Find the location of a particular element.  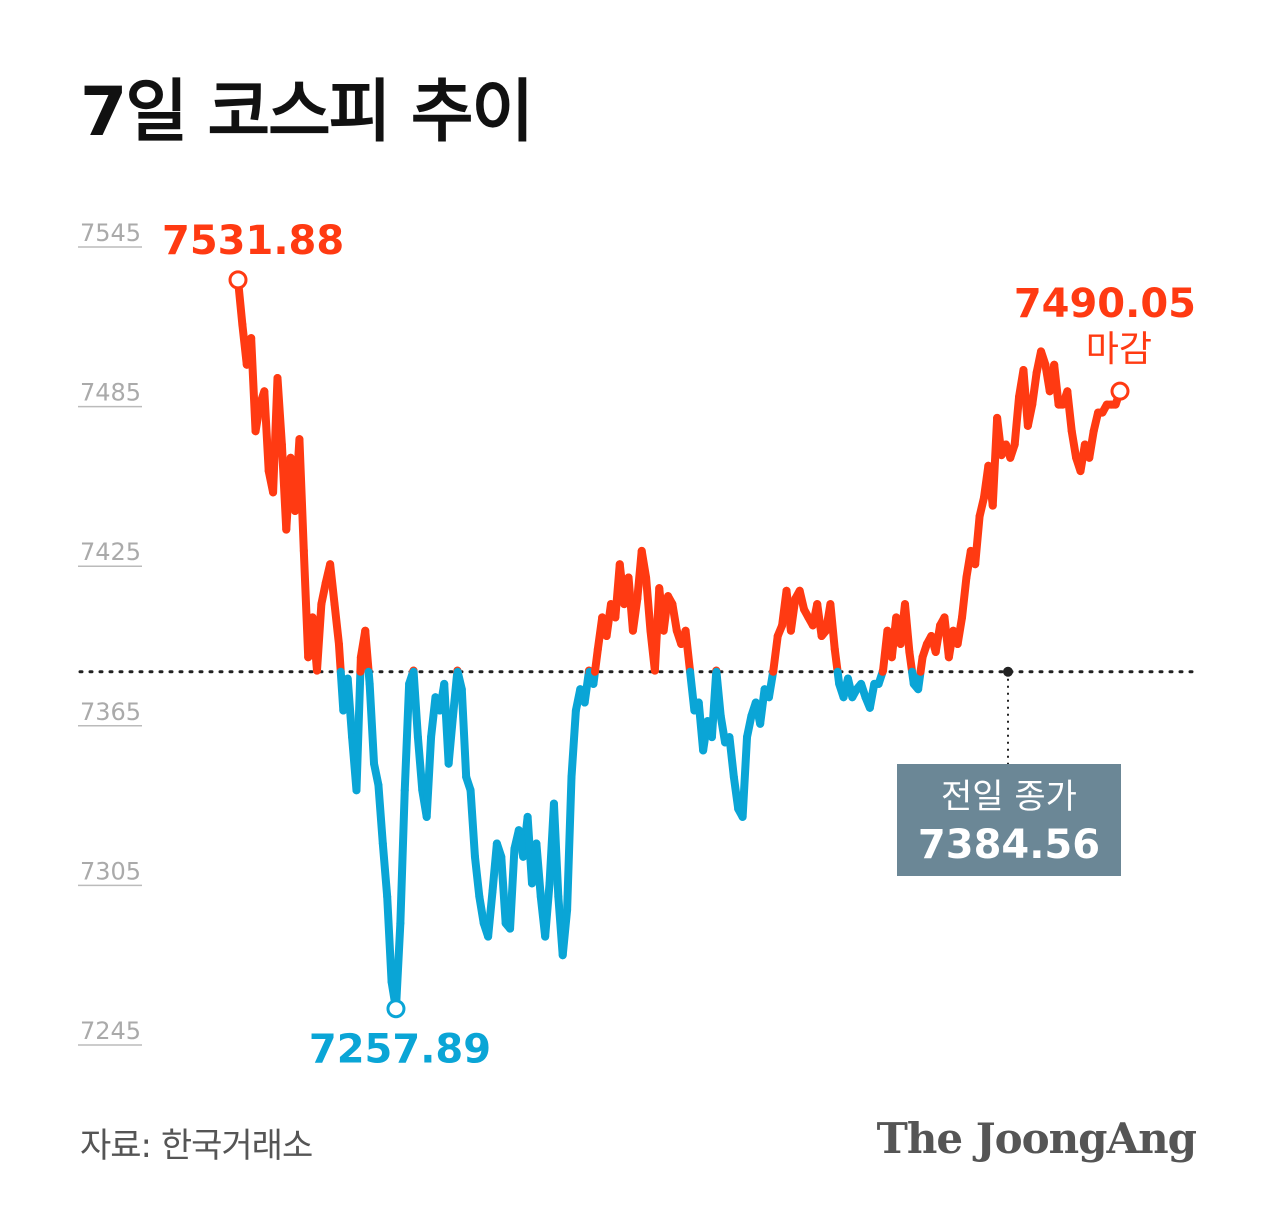

y-tick-label: 7365 is located at coordinates (110, 712).